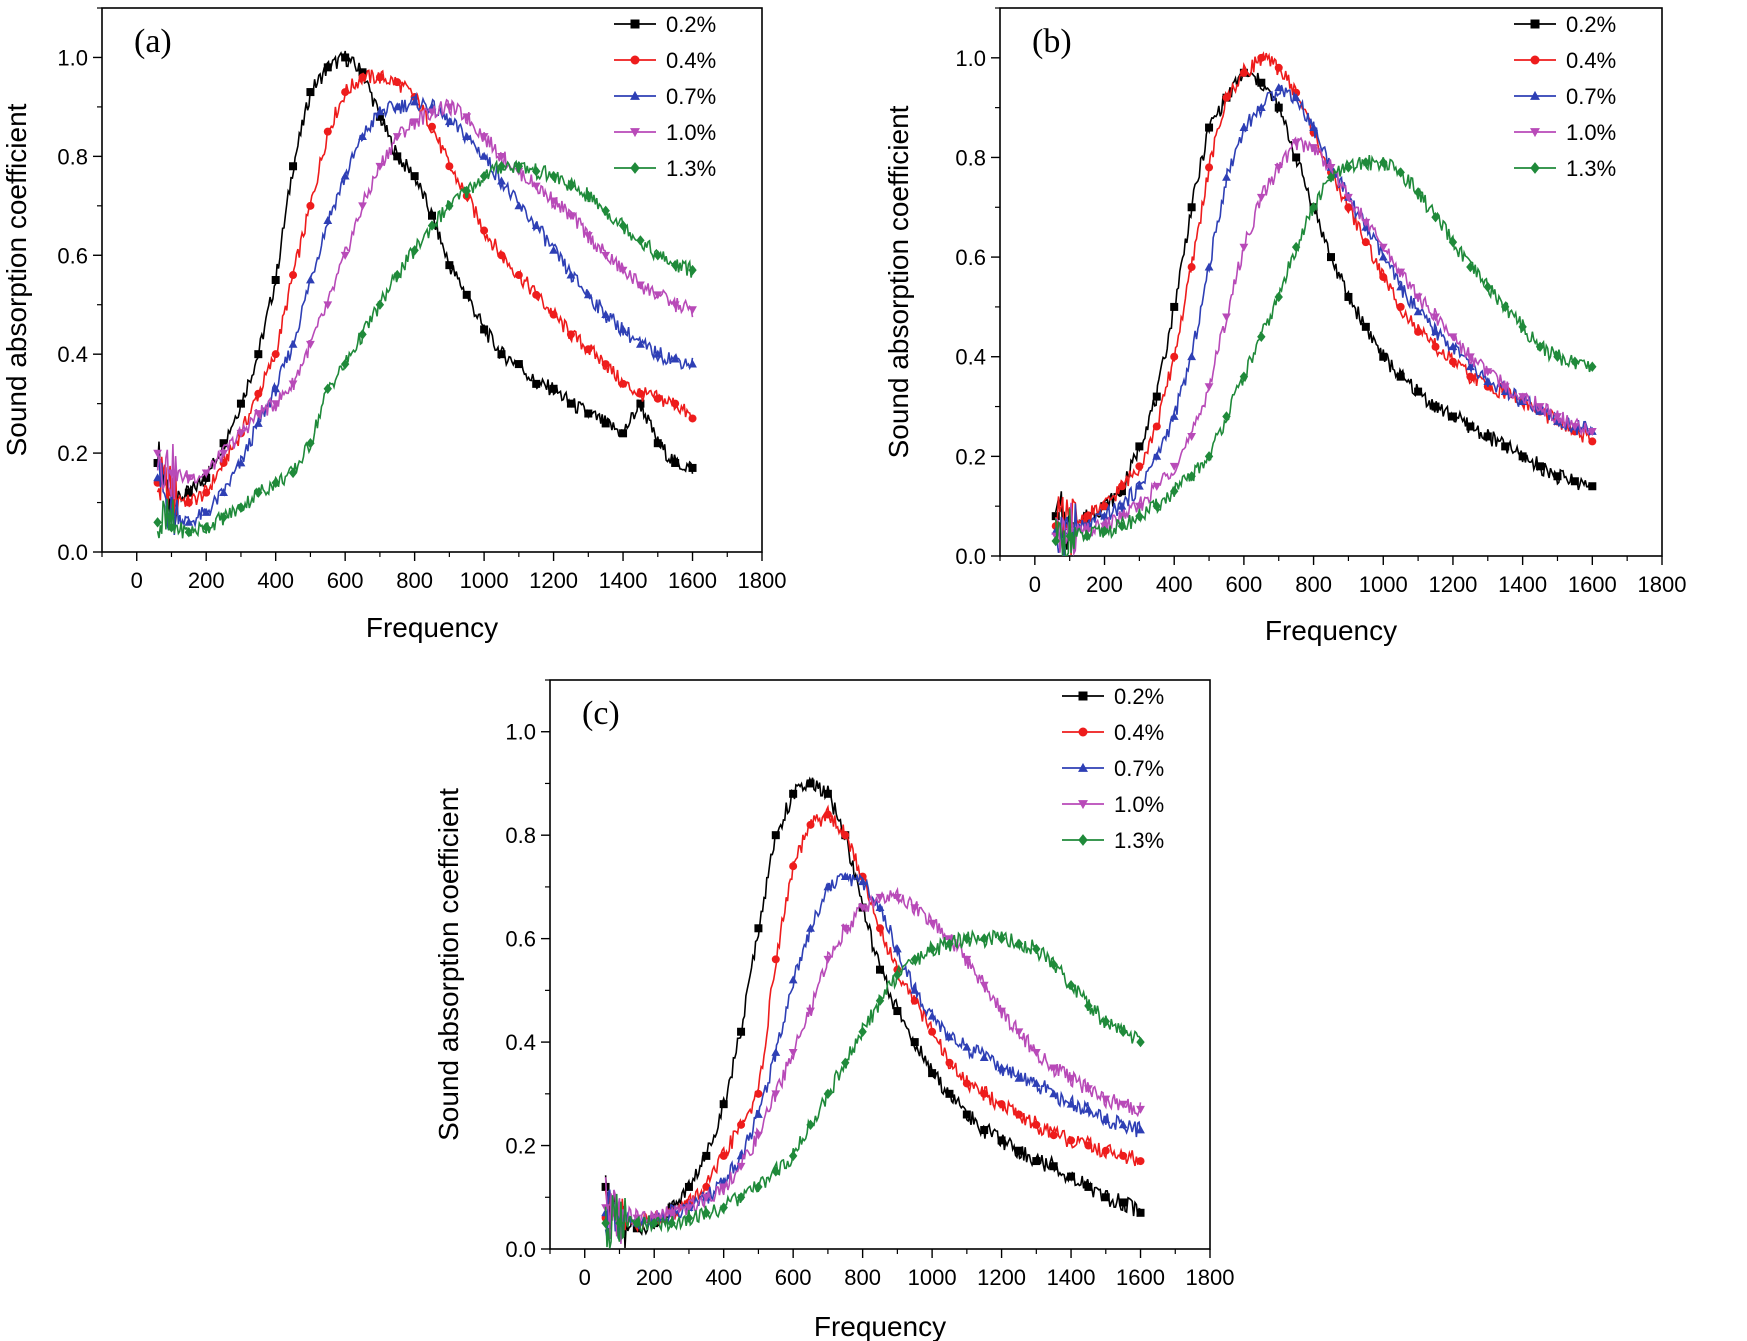 This screenshot has height=1341, width=1747. I want to click on x-tick-label-b: 1600, so click(1592, 584).